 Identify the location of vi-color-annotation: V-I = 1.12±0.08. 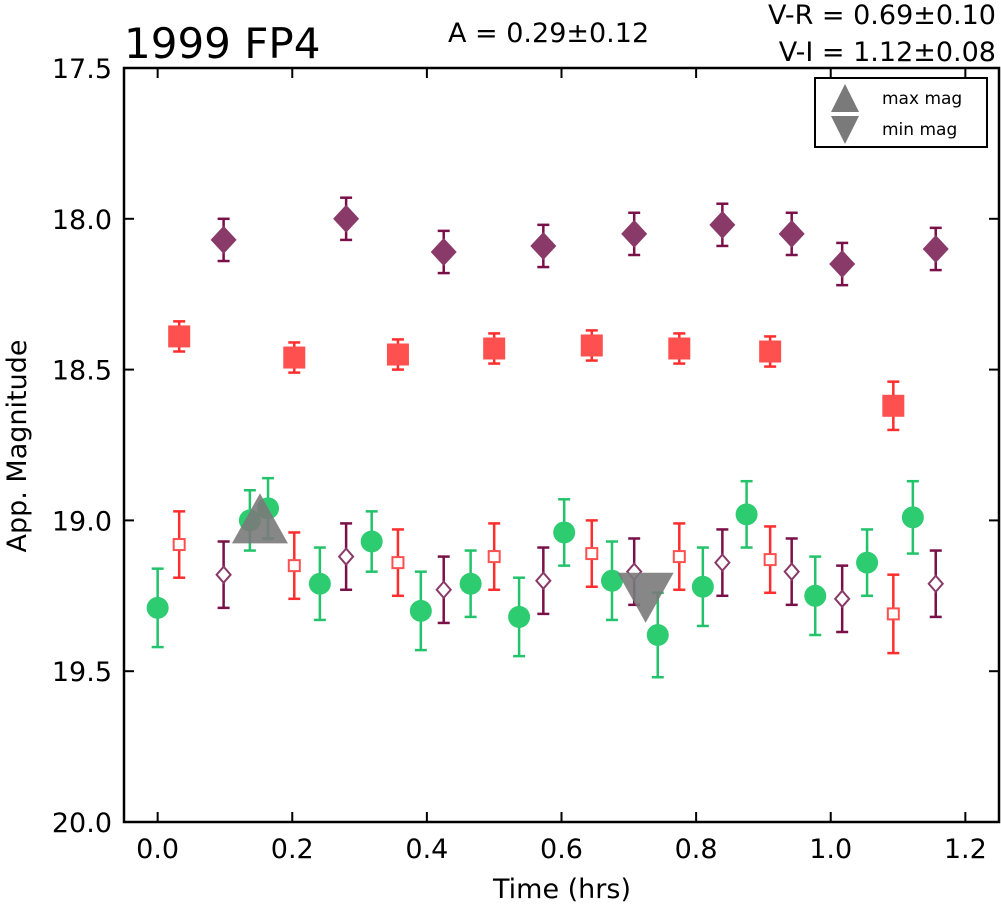
(887, 52).